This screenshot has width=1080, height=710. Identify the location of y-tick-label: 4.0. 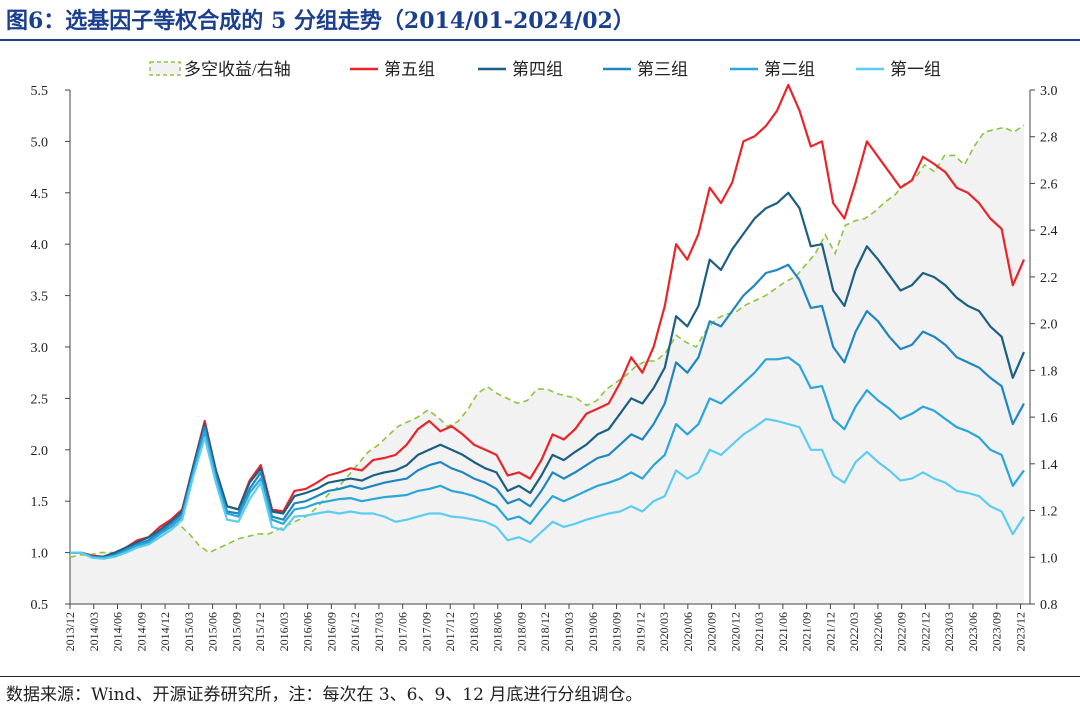
(40, 245).